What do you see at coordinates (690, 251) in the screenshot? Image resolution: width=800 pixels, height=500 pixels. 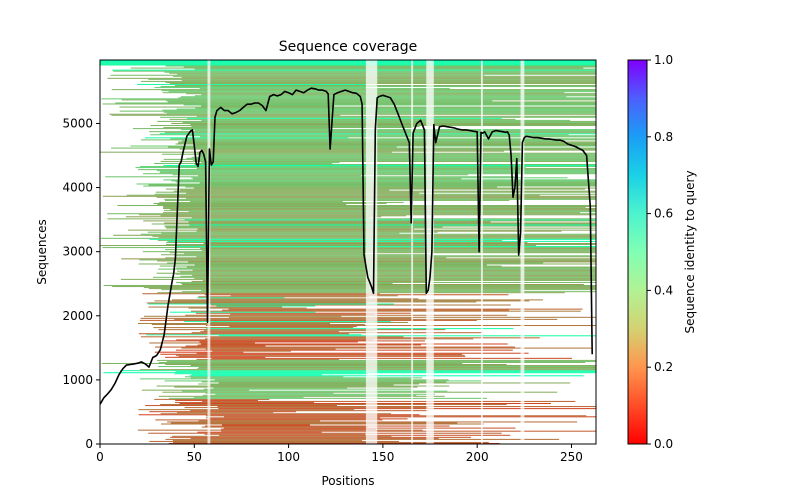 I see `colorbar-label: Sequence identity to query` at bounding box center [690, 251].